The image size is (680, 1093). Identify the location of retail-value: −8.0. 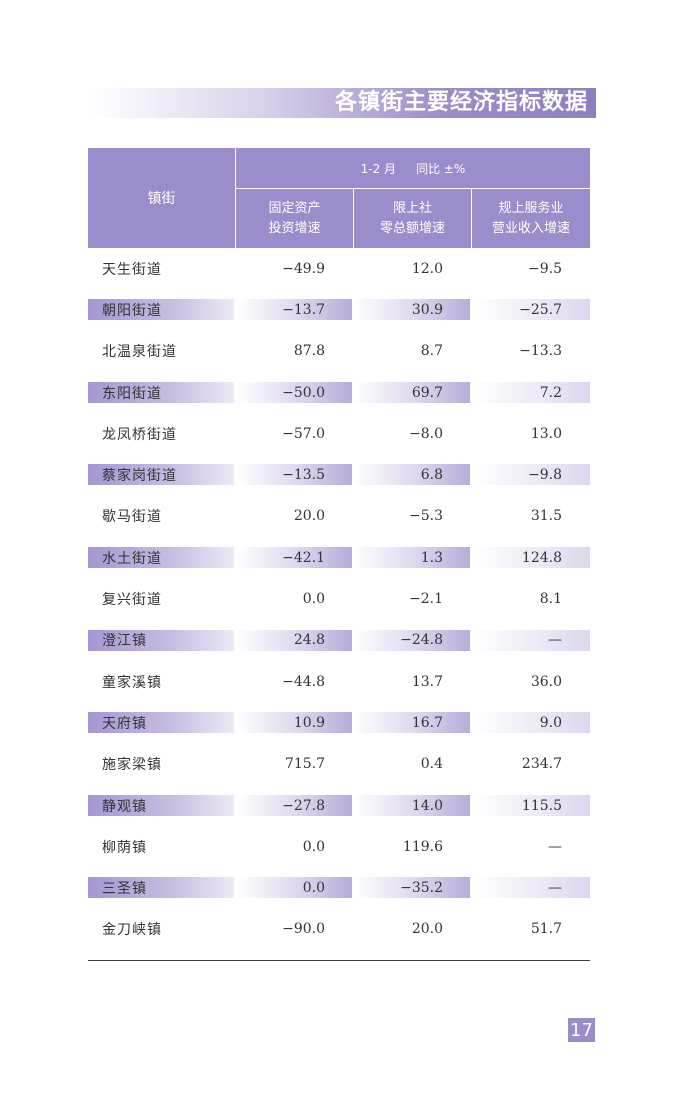
(426, 433).